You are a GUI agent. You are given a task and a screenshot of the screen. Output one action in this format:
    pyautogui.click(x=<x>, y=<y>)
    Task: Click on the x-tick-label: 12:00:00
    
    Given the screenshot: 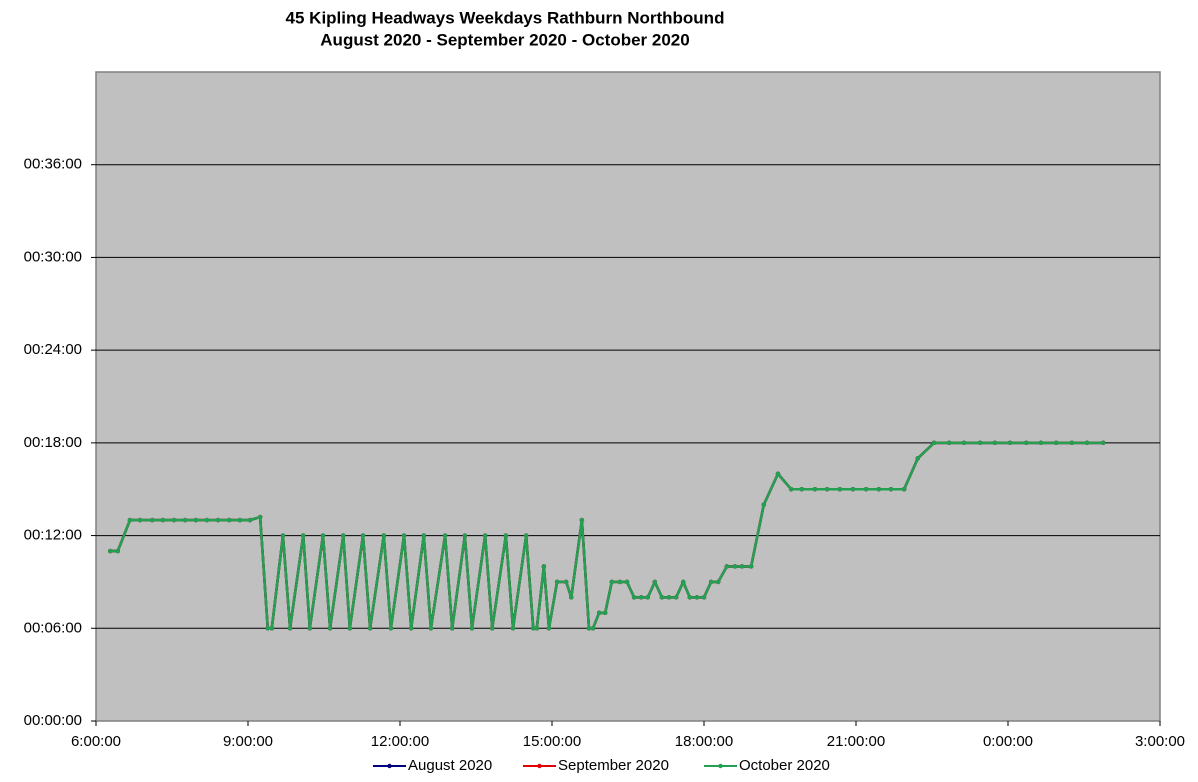 What is the action you would take?
    pyautogui.click(x=400, y=741)
    